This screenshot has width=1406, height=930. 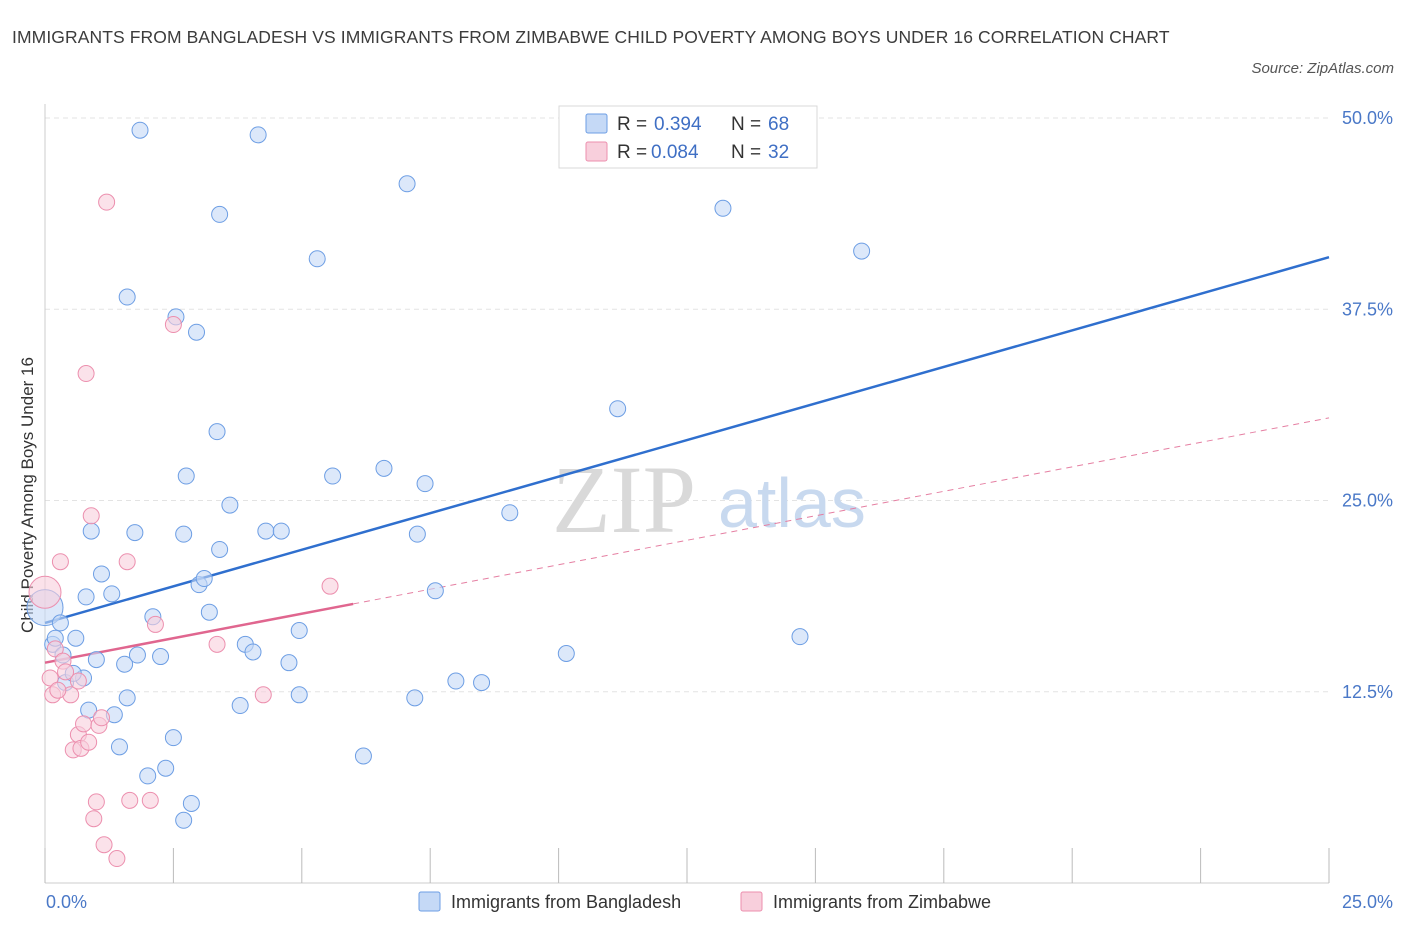 What do you see at coordinates (632, 124) in the screenshot?
I see `legend-r-label-bangladesh: R =` at bounding box center [632, 124].